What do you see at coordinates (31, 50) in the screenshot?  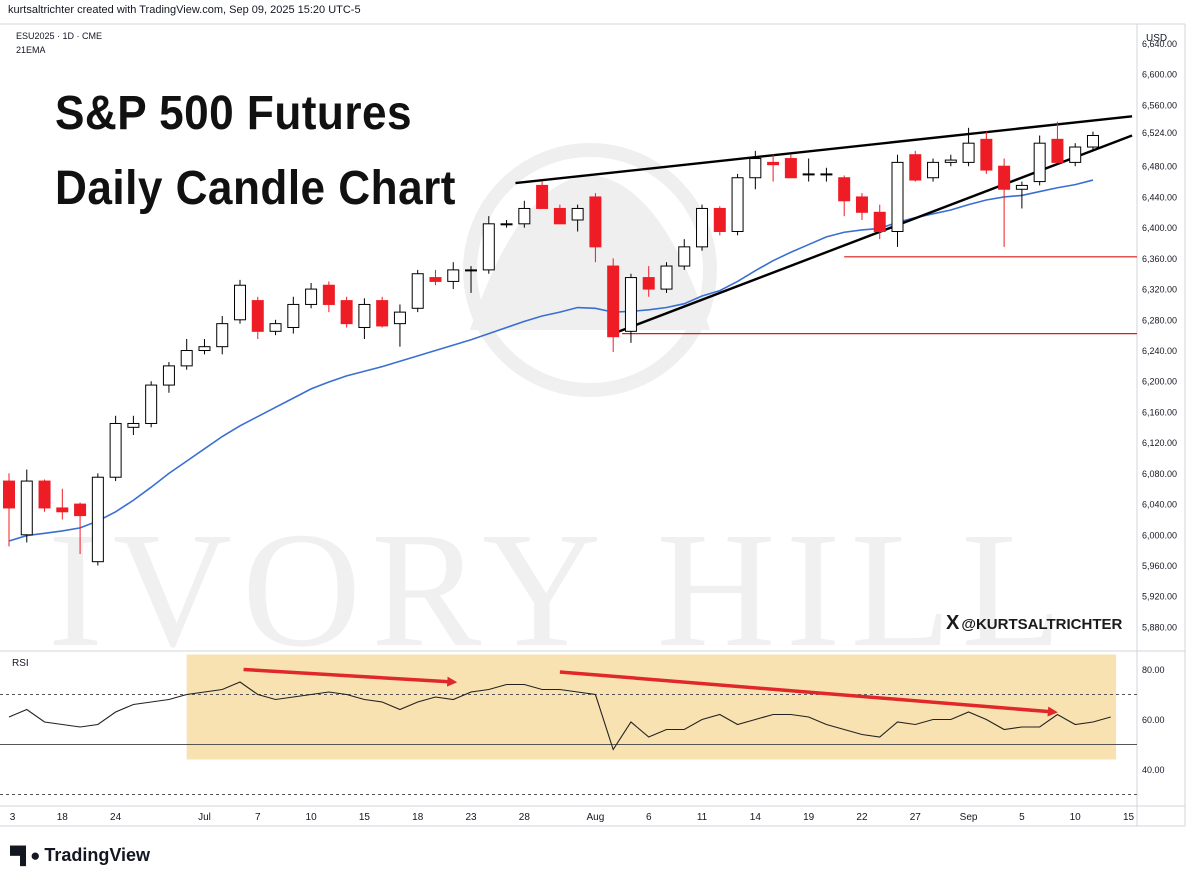 I see `ema-indicator-label: 21EMA` at bounding box center [31, 50].